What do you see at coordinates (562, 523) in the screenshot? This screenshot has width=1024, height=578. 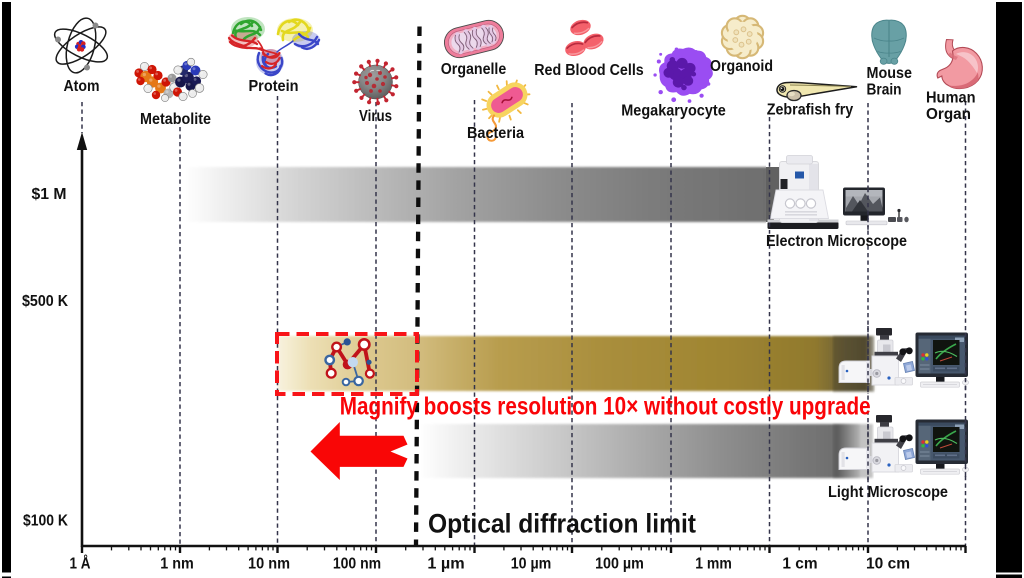 I see `svg-text: Optical diffraction limit` at bounding box center [562, 523].